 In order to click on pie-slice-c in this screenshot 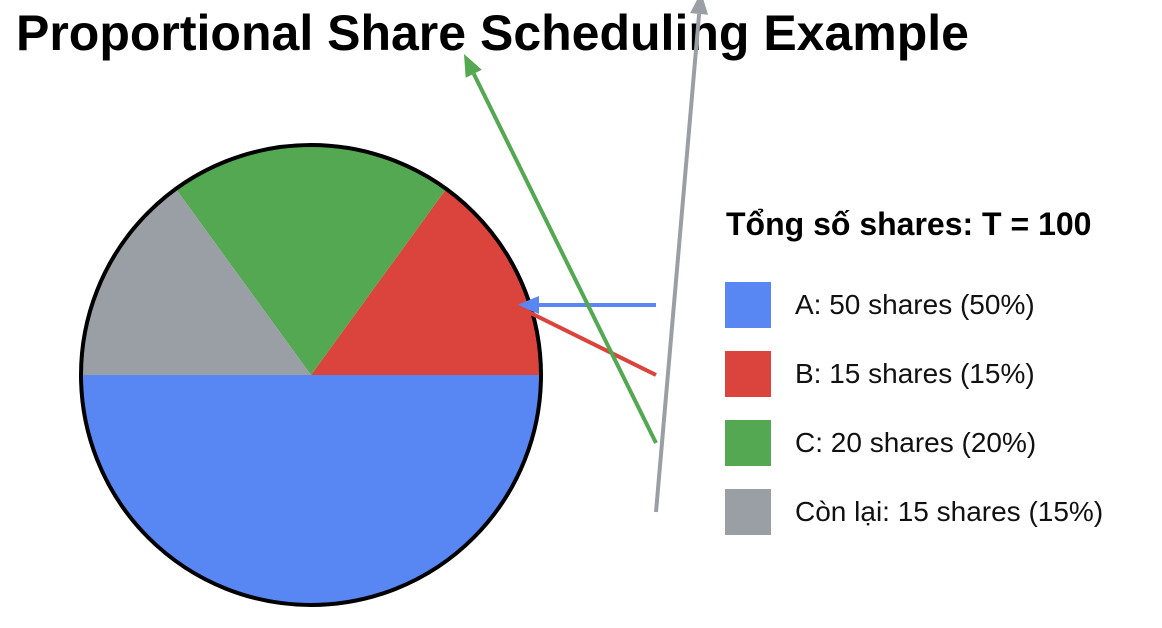, I will do `click(311, 260)`.